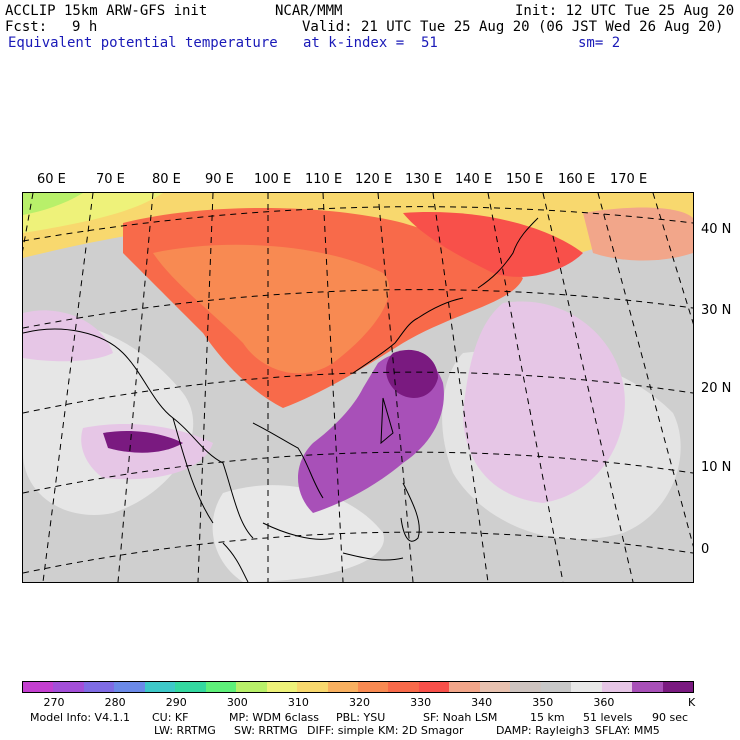  Describe the element at coordinates (547, 717) in the screenshot. I see `model-info-item: 15 km` at that location.